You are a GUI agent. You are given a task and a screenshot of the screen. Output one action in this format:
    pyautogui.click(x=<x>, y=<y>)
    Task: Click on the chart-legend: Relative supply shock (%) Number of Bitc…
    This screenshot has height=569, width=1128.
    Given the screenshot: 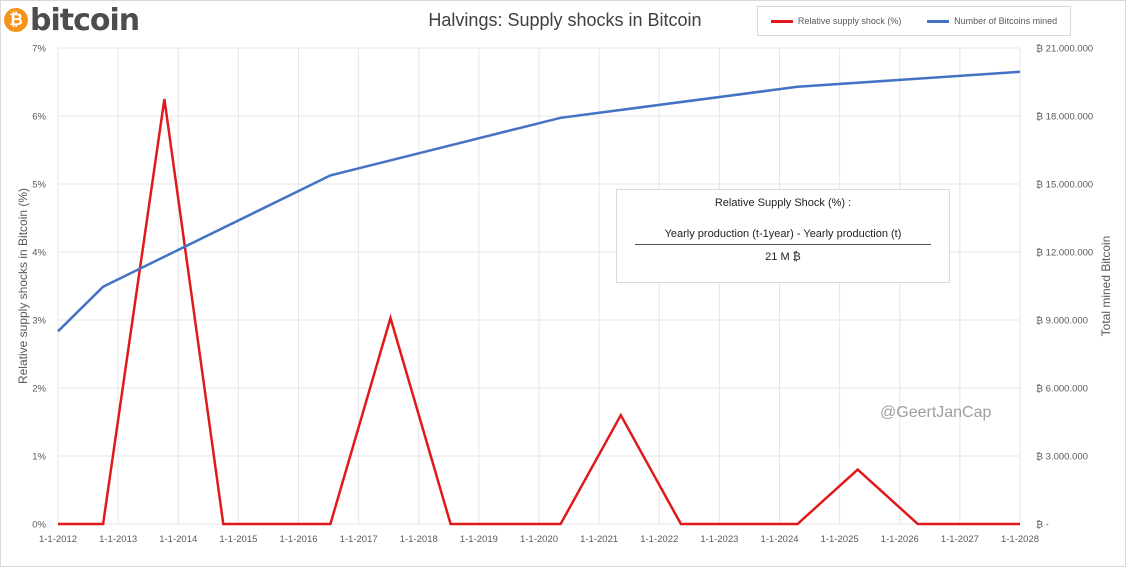 What is the action you would take?
    pyautogui.click(x=914, y=21)
    